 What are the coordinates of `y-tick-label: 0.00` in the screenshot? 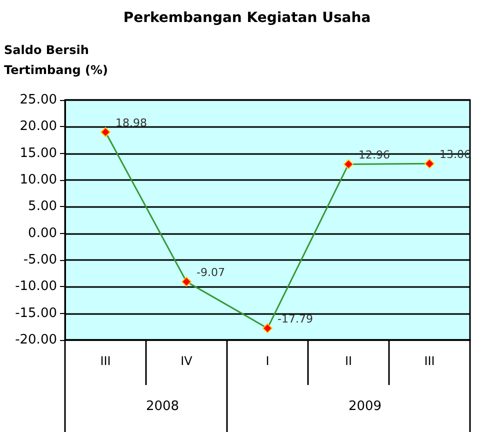 It's located at (42, 233).